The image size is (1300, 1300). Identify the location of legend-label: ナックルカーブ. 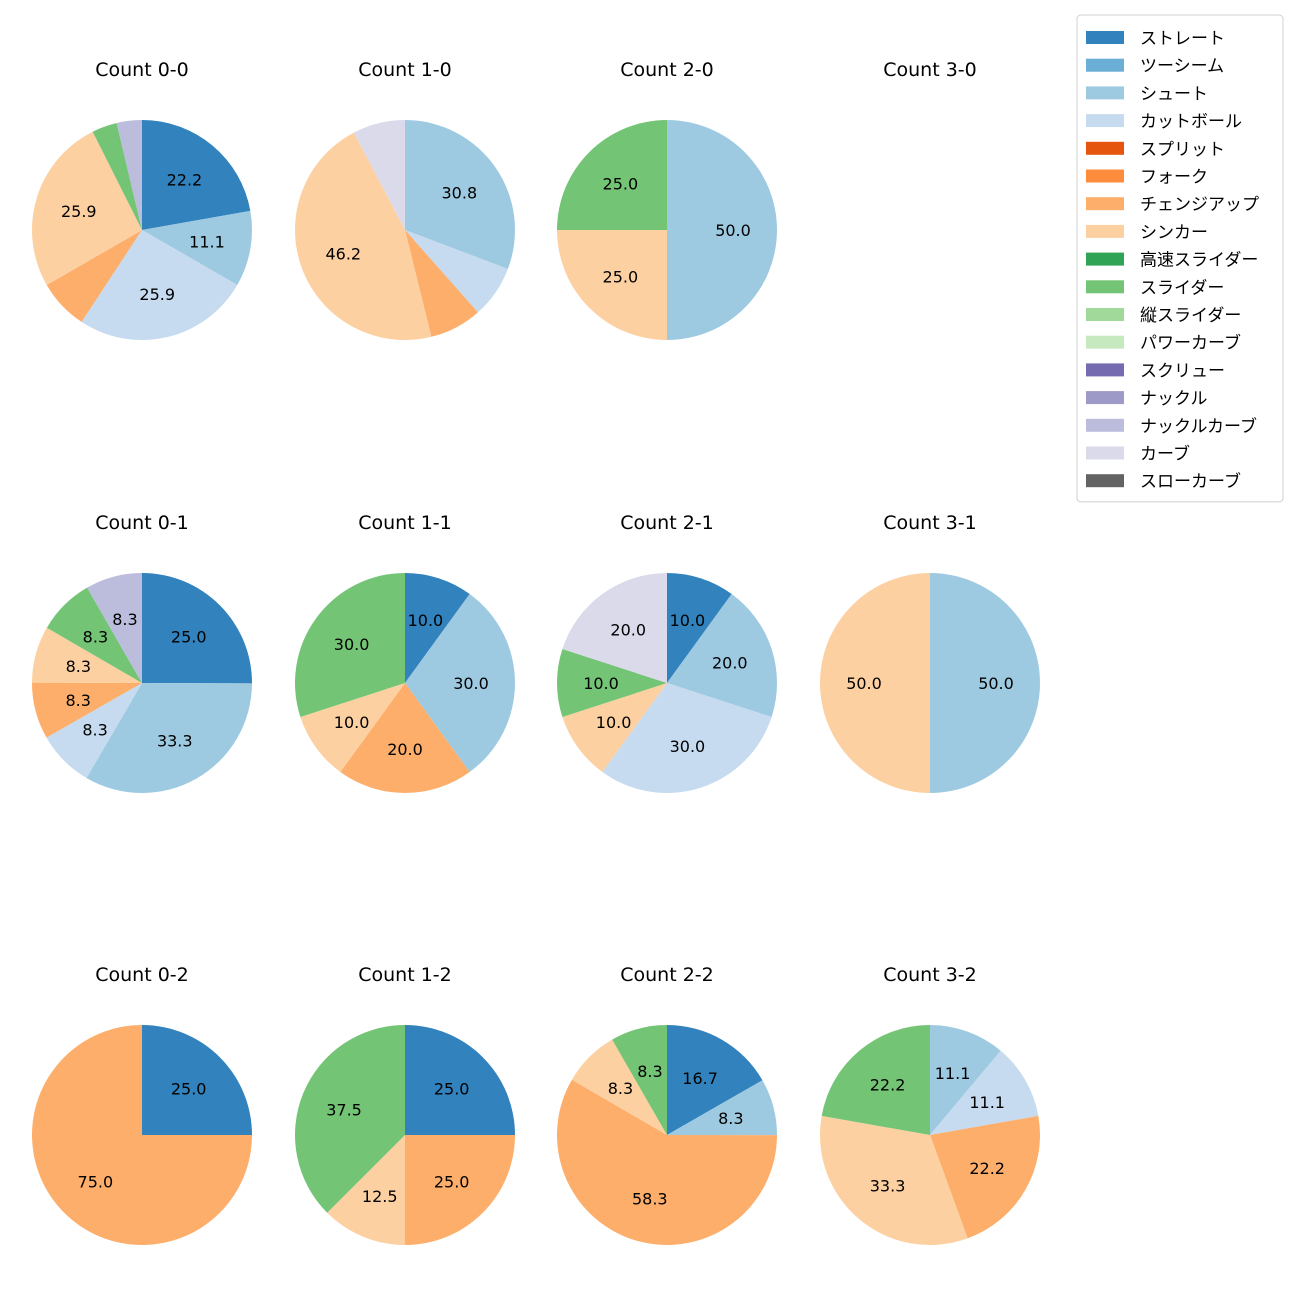
(1198, 426).